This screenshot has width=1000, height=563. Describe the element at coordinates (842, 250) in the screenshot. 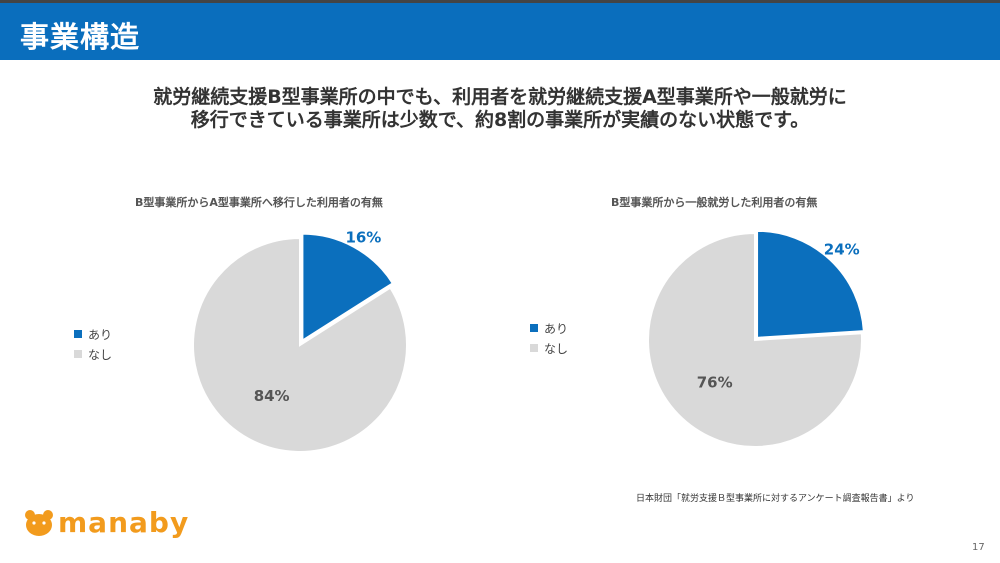

I see `data-label-yes: 24%` at that location.